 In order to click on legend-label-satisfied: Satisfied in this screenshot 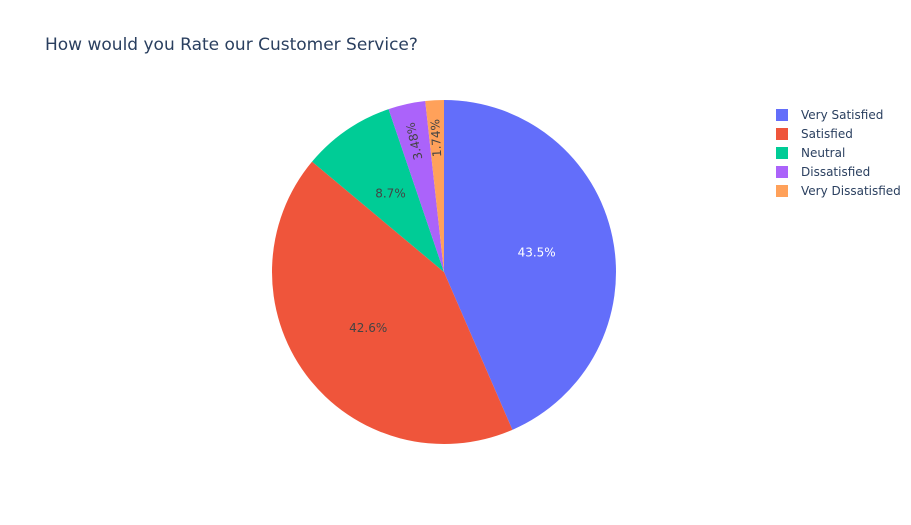, I will do `click(827, 134)`.